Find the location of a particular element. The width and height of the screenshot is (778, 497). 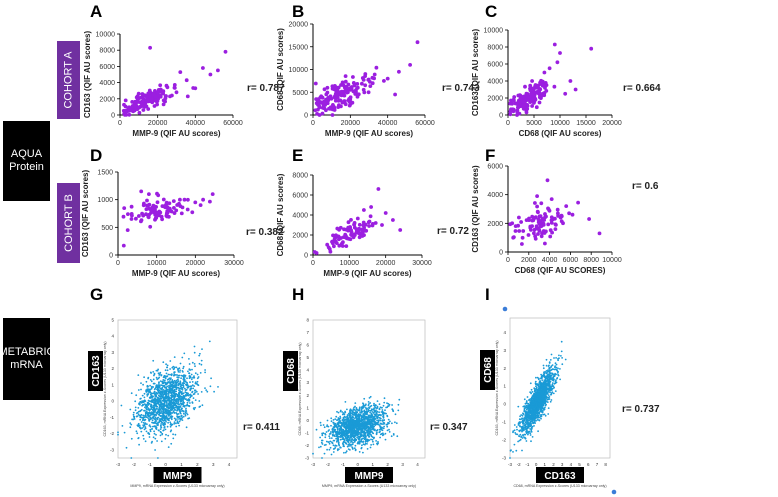

y-tick-label: 2 is located at coordinates (112, 368).